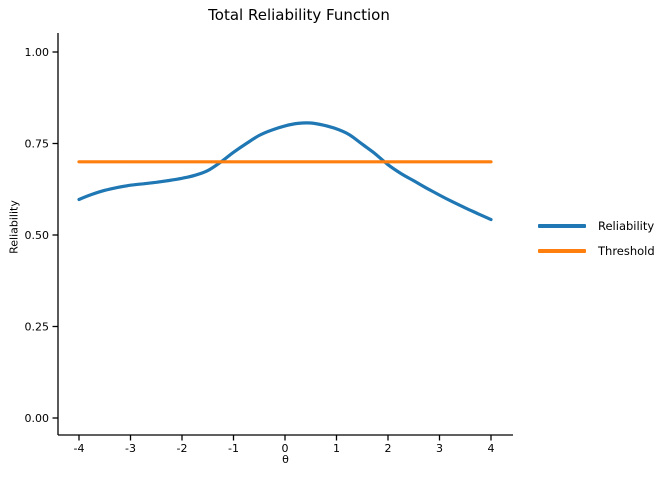  I want to click on svg-text: -1, so click(233, 448).